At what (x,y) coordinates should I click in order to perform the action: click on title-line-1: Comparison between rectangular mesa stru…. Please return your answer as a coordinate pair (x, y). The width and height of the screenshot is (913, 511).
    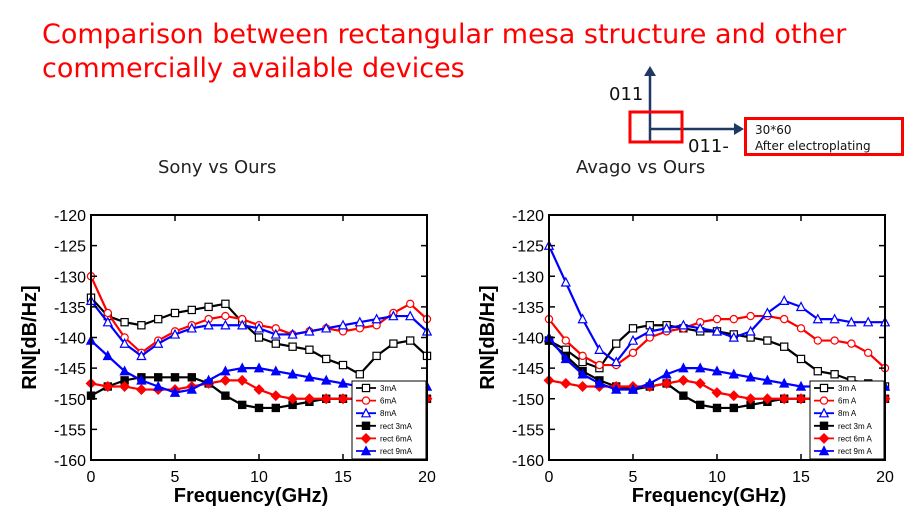
    Looking at the image, I should click on (444, 34).